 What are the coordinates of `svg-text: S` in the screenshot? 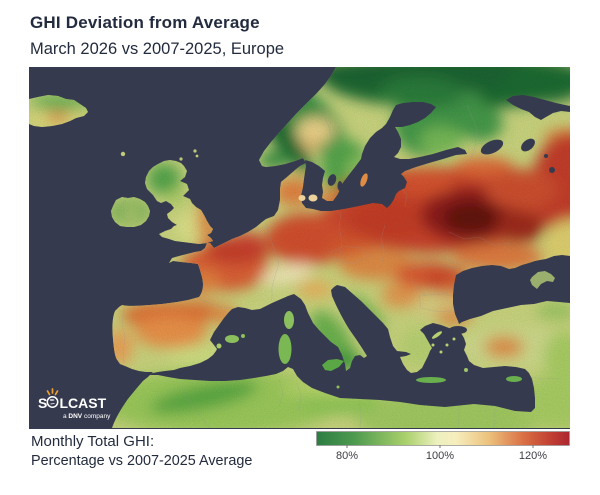 It's located at (42, 403).